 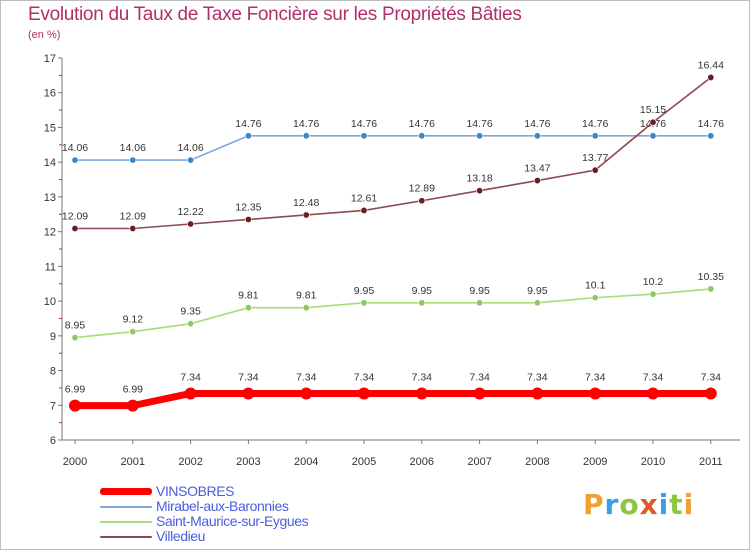 I want to click on data-label: 15.15, so click(x=653, y=110).